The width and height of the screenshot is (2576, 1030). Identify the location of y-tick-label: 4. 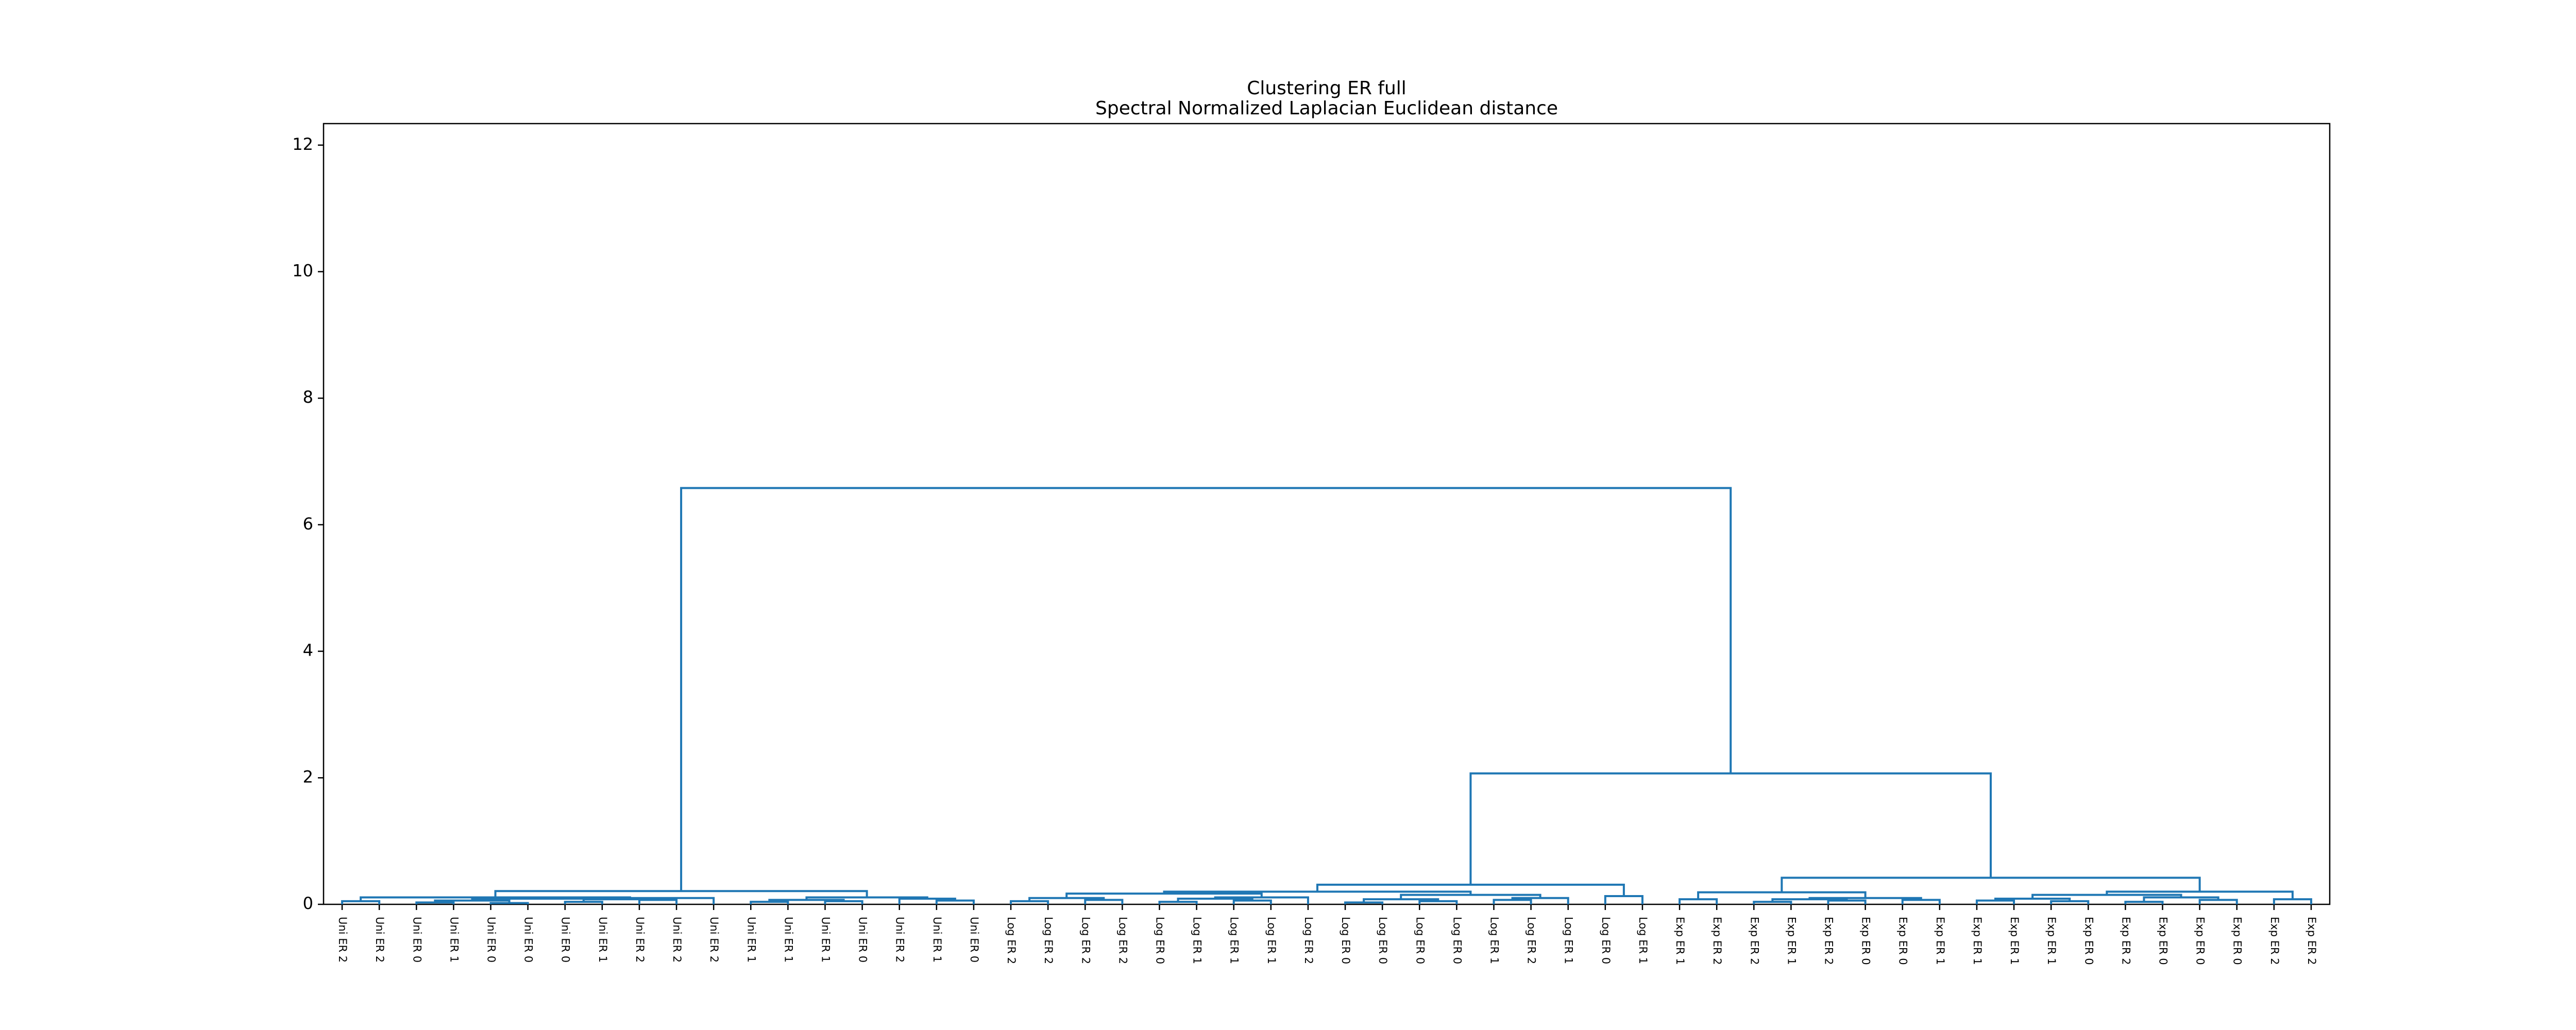
(308, 651).